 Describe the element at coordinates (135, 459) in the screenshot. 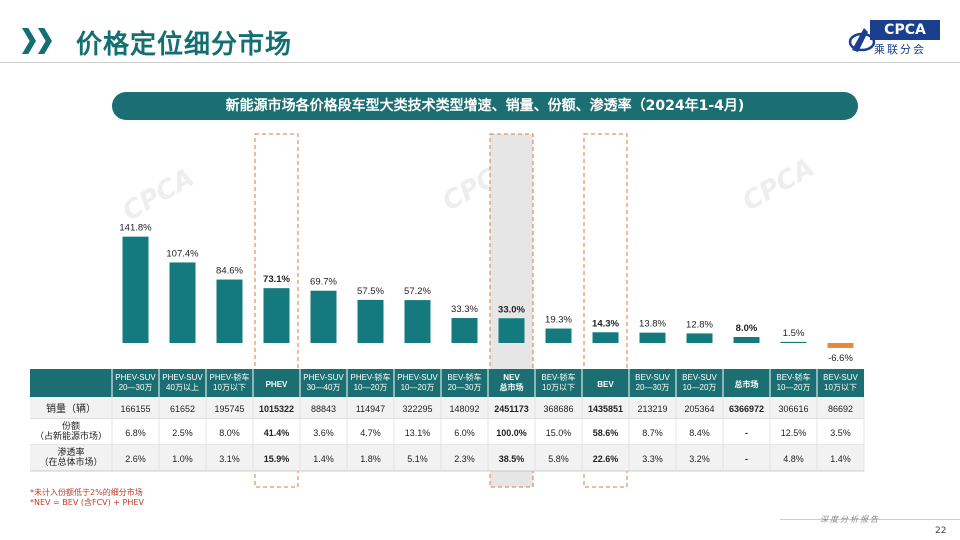

I see `table-cell: 2.6%` at that location.